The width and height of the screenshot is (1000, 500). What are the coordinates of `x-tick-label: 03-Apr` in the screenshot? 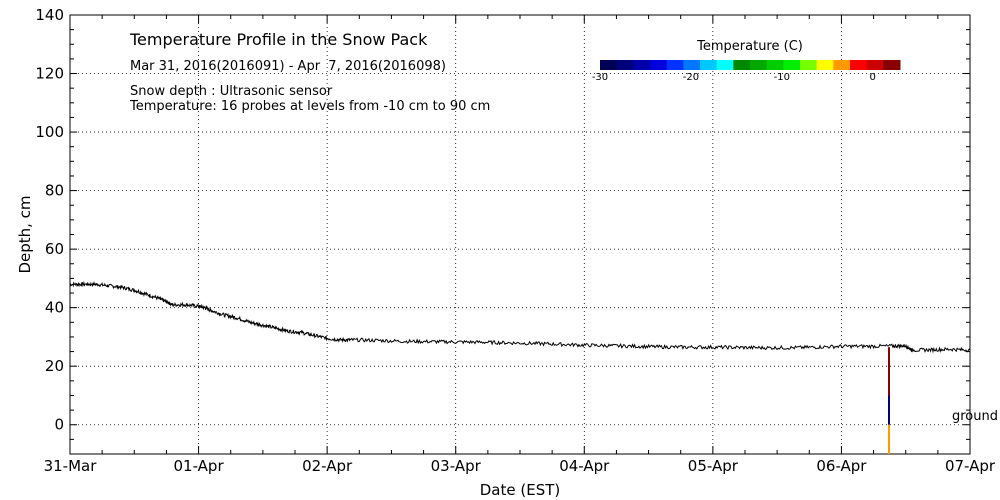 It's located at (456, 466).